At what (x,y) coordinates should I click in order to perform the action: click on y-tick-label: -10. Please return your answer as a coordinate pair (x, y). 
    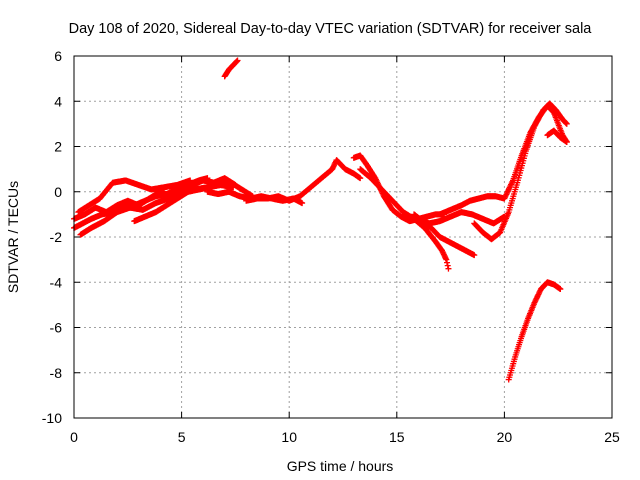
    Looking at the image, I should click on (52, 418).